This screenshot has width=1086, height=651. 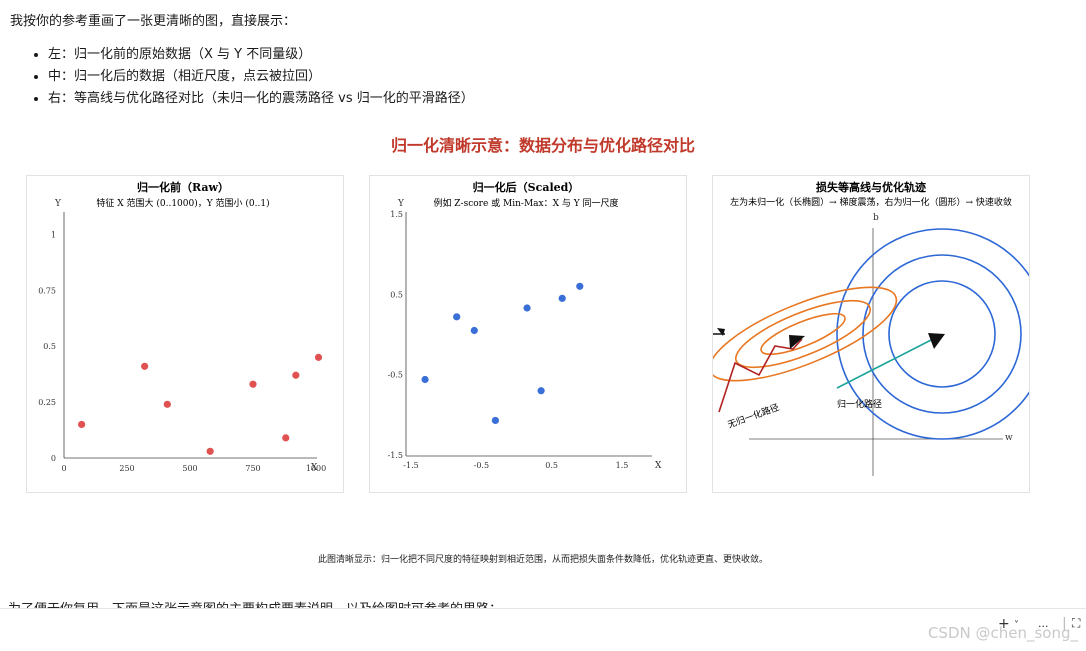 What do you see at coordinates (63, 468) in the screenshot?
I see `x-tick-label: 0` at bounding box center [63, 468].